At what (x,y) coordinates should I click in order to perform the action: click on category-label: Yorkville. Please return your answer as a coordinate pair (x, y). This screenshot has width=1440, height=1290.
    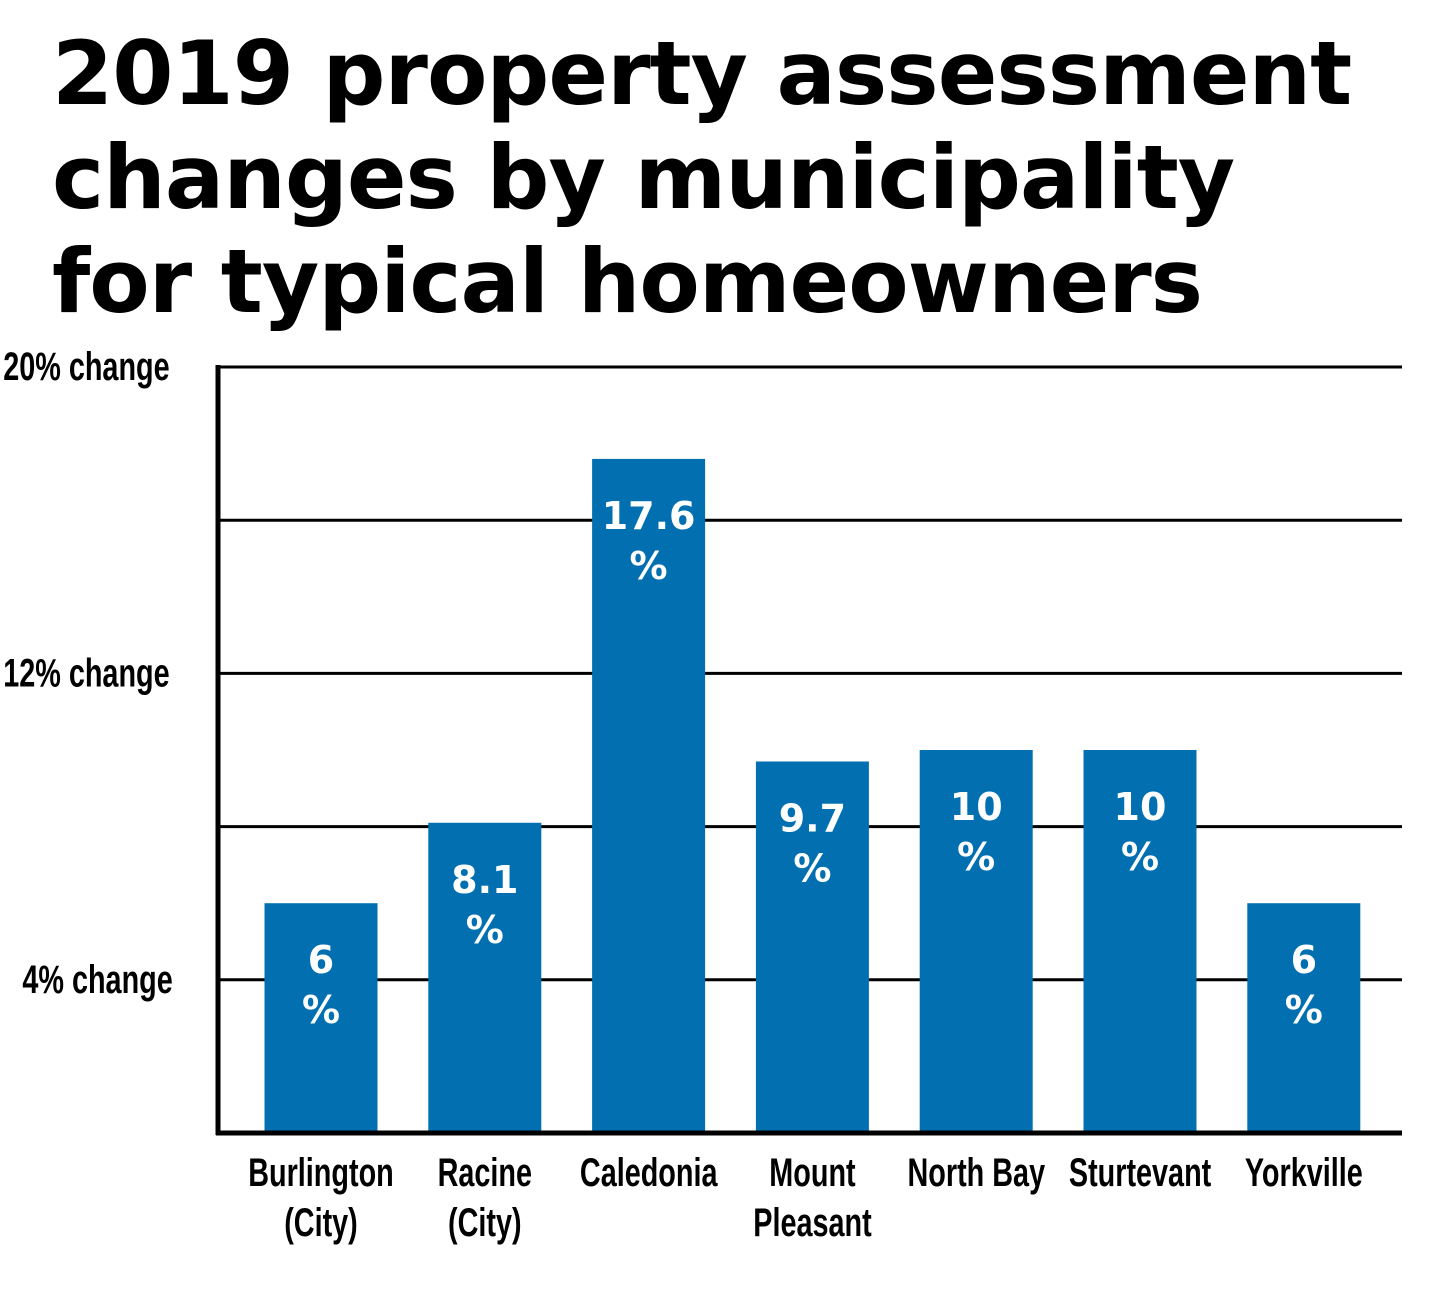
    Looking at the image, I should click on (1304, 1172).